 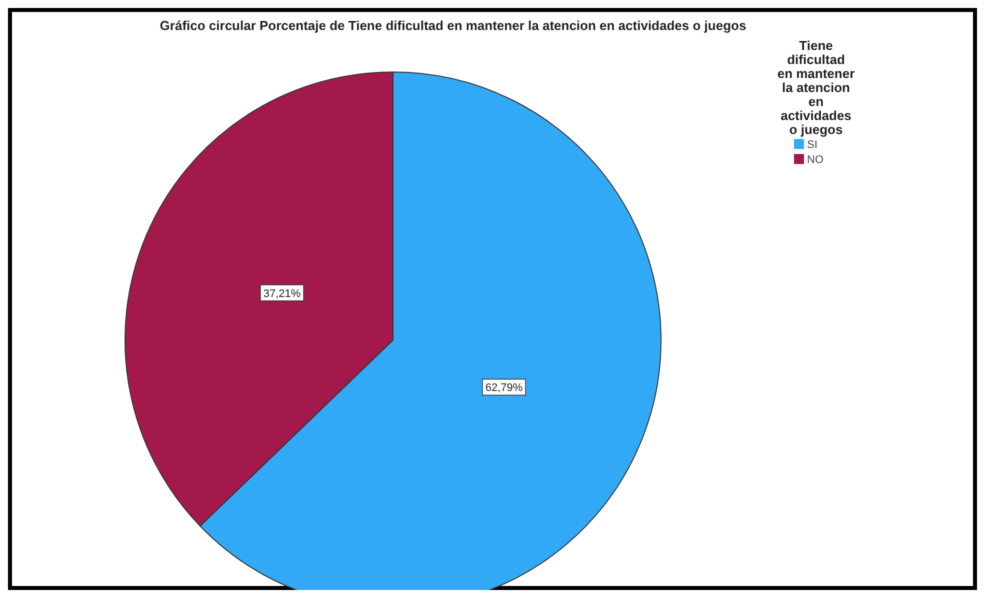 I want to click on chart-title: Gráfico circular Porcentaje de Tiene dificultad en mantener la atencion en actividades o juegos, so click(x=453, y=25).